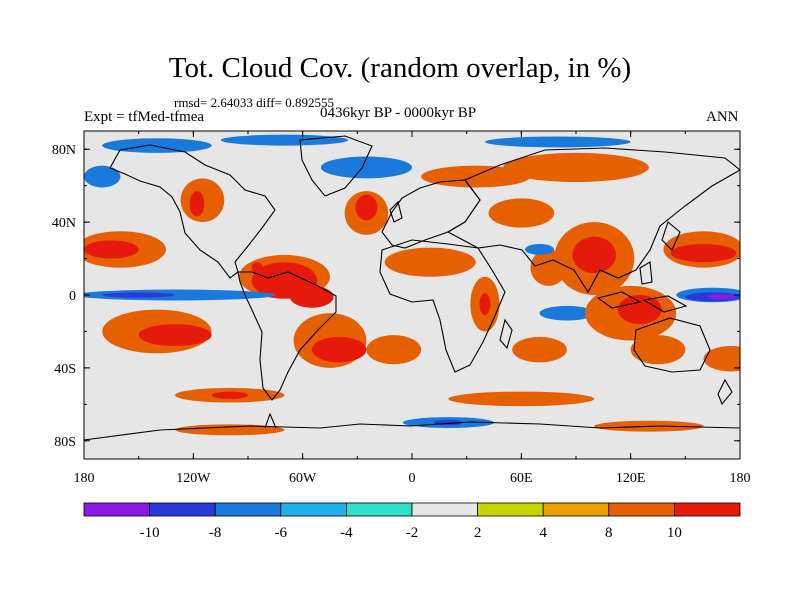  I want to click on anomaly-region-east-africa-orange, so click(485, 304).